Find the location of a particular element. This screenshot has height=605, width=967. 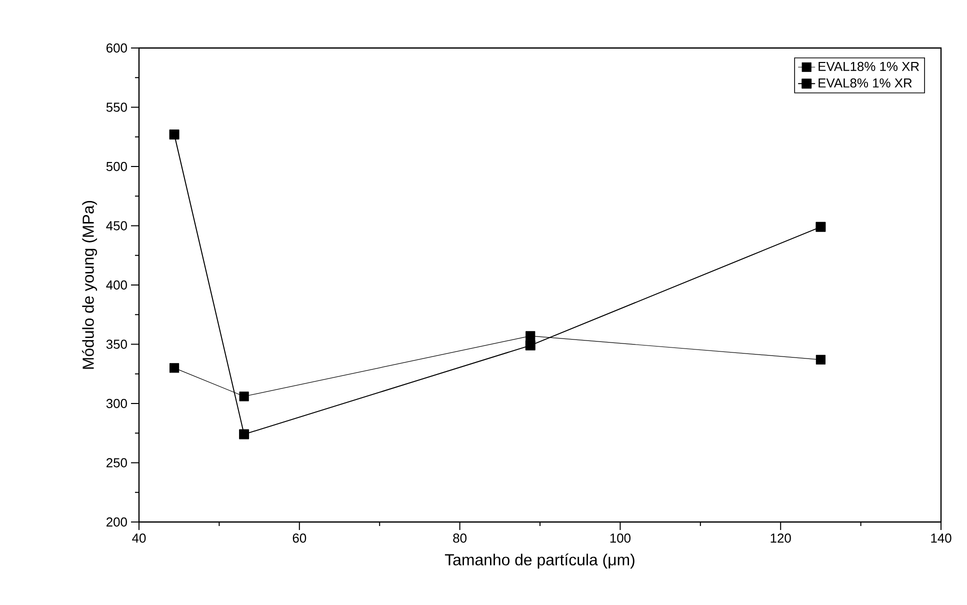

x-tick-label: 80 is located at coordinates (460, 538).